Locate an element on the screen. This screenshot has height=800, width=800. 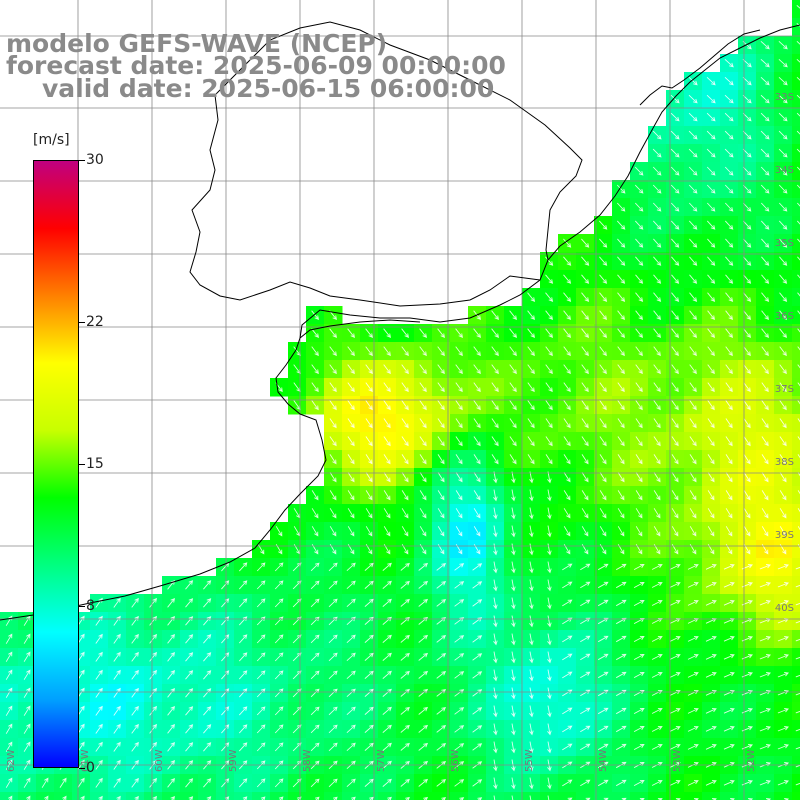
uruguay-river-path is located at coordinates (360, 329).